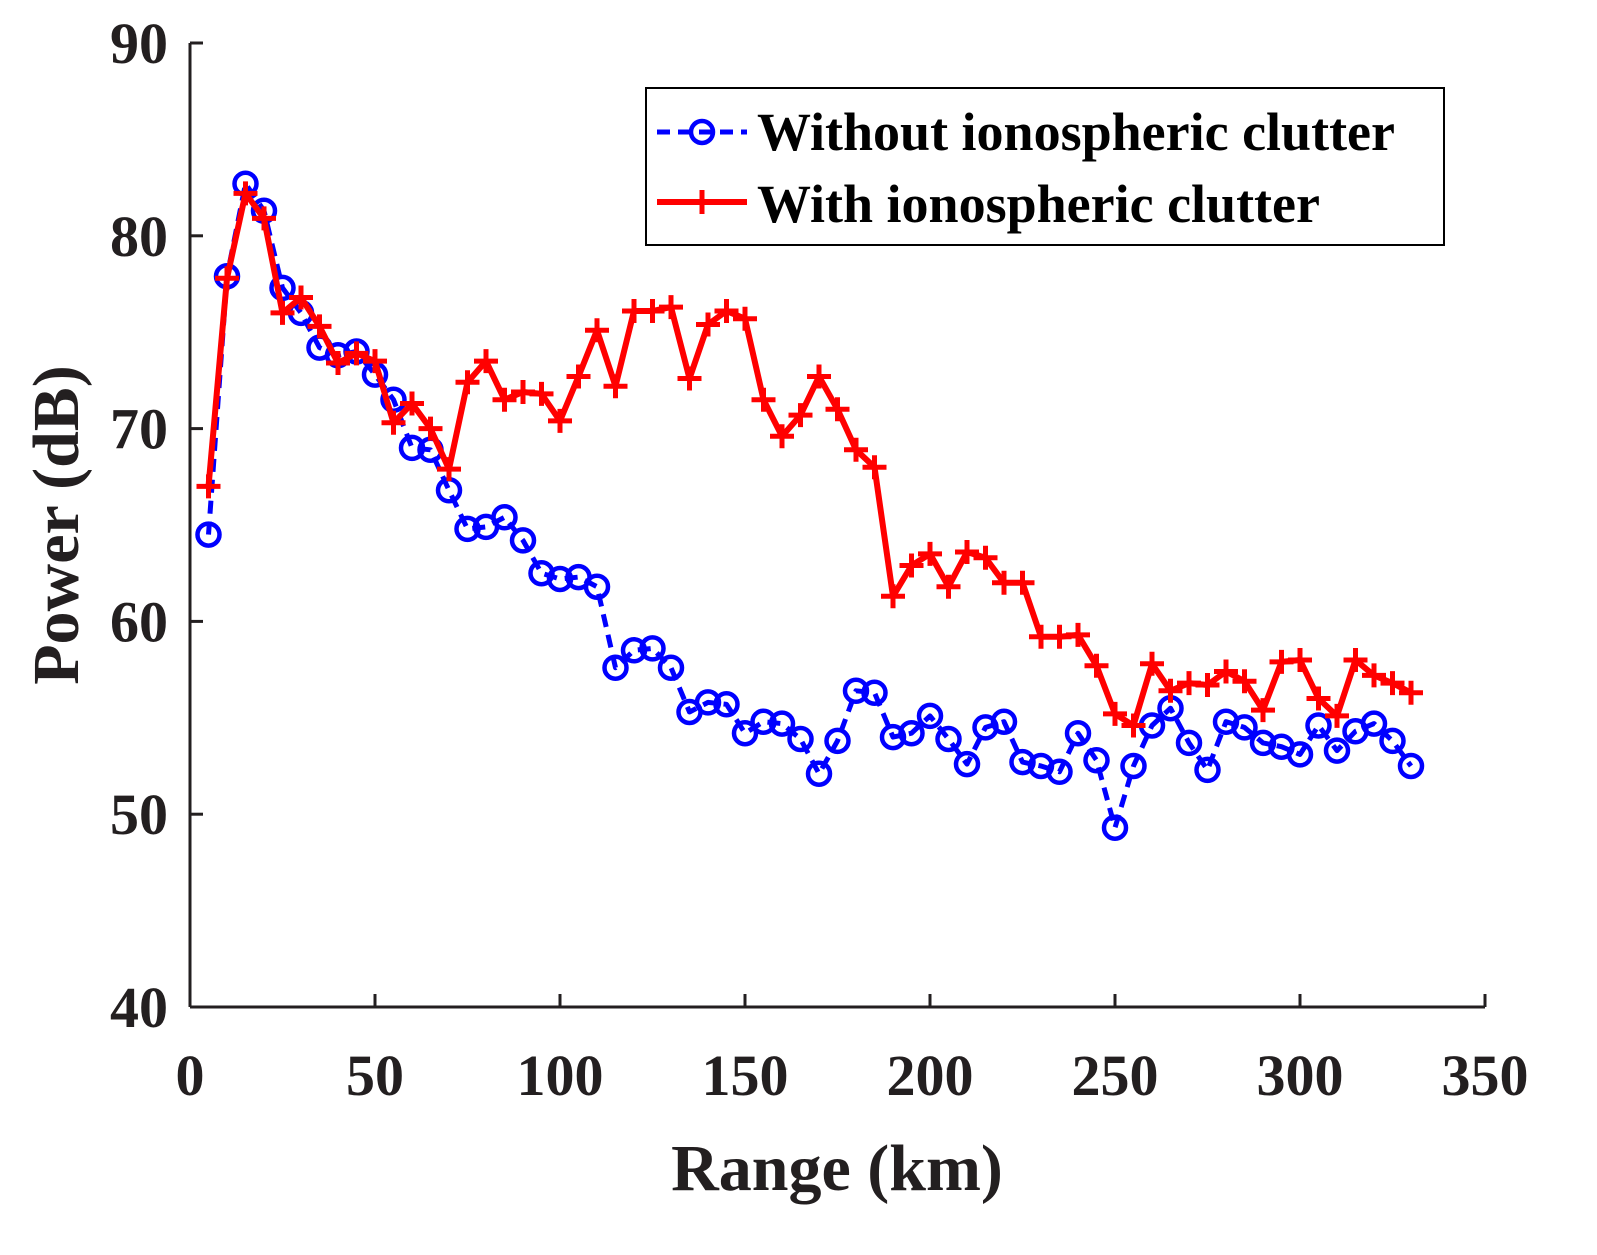  Describe the element at coordinates (837, 1168) in the screenshot. I see `x-axis-label: Range (km)` at that location.